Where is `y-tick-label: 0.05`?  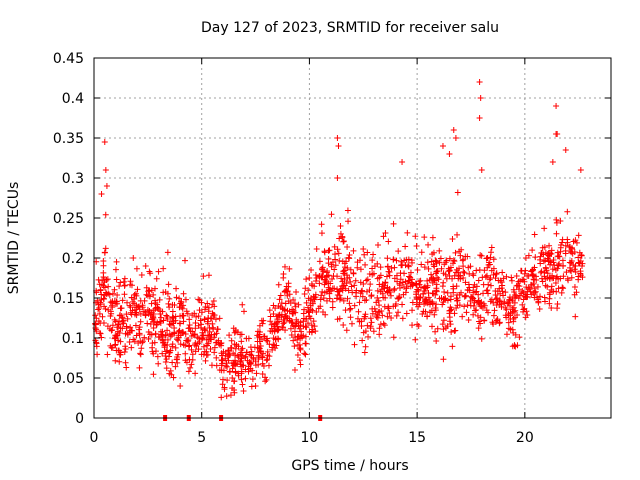
y-tick-label: 0.05 is located at coordinates (68, 379).